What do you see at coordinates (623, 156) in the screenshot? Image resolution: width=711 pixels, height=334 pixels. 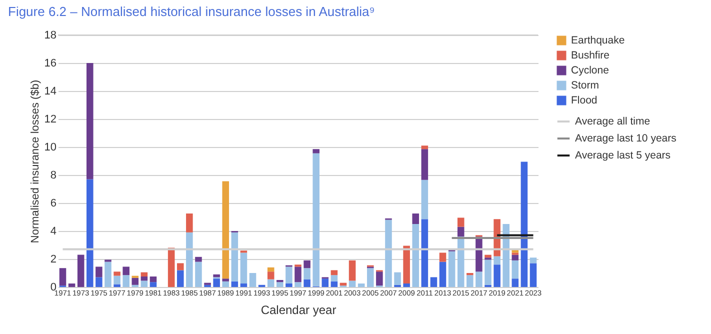 I see `legend-label: Average last 5 years` at bounding box center [623, 156].